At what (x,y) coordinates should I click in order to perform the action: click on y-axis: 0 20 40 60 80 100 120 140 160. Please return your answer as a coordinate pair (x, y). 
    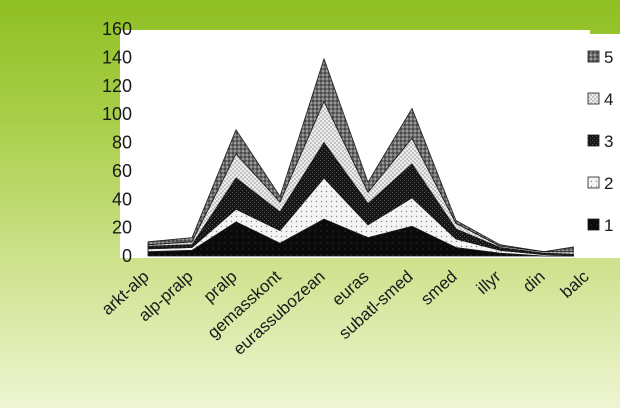
    Looking at the image, I should click on (117, 142).